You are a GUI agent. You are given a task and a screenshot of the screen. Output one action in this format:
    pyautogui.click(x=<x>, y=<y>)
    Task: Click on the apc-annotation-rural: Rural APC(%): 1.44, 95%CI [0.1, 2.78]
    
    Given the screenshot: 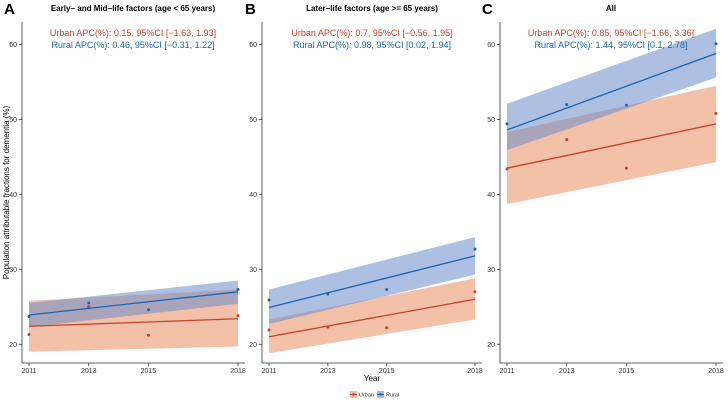 What is the action you would take?
    pyautogui.click(x=610, y=45)
    